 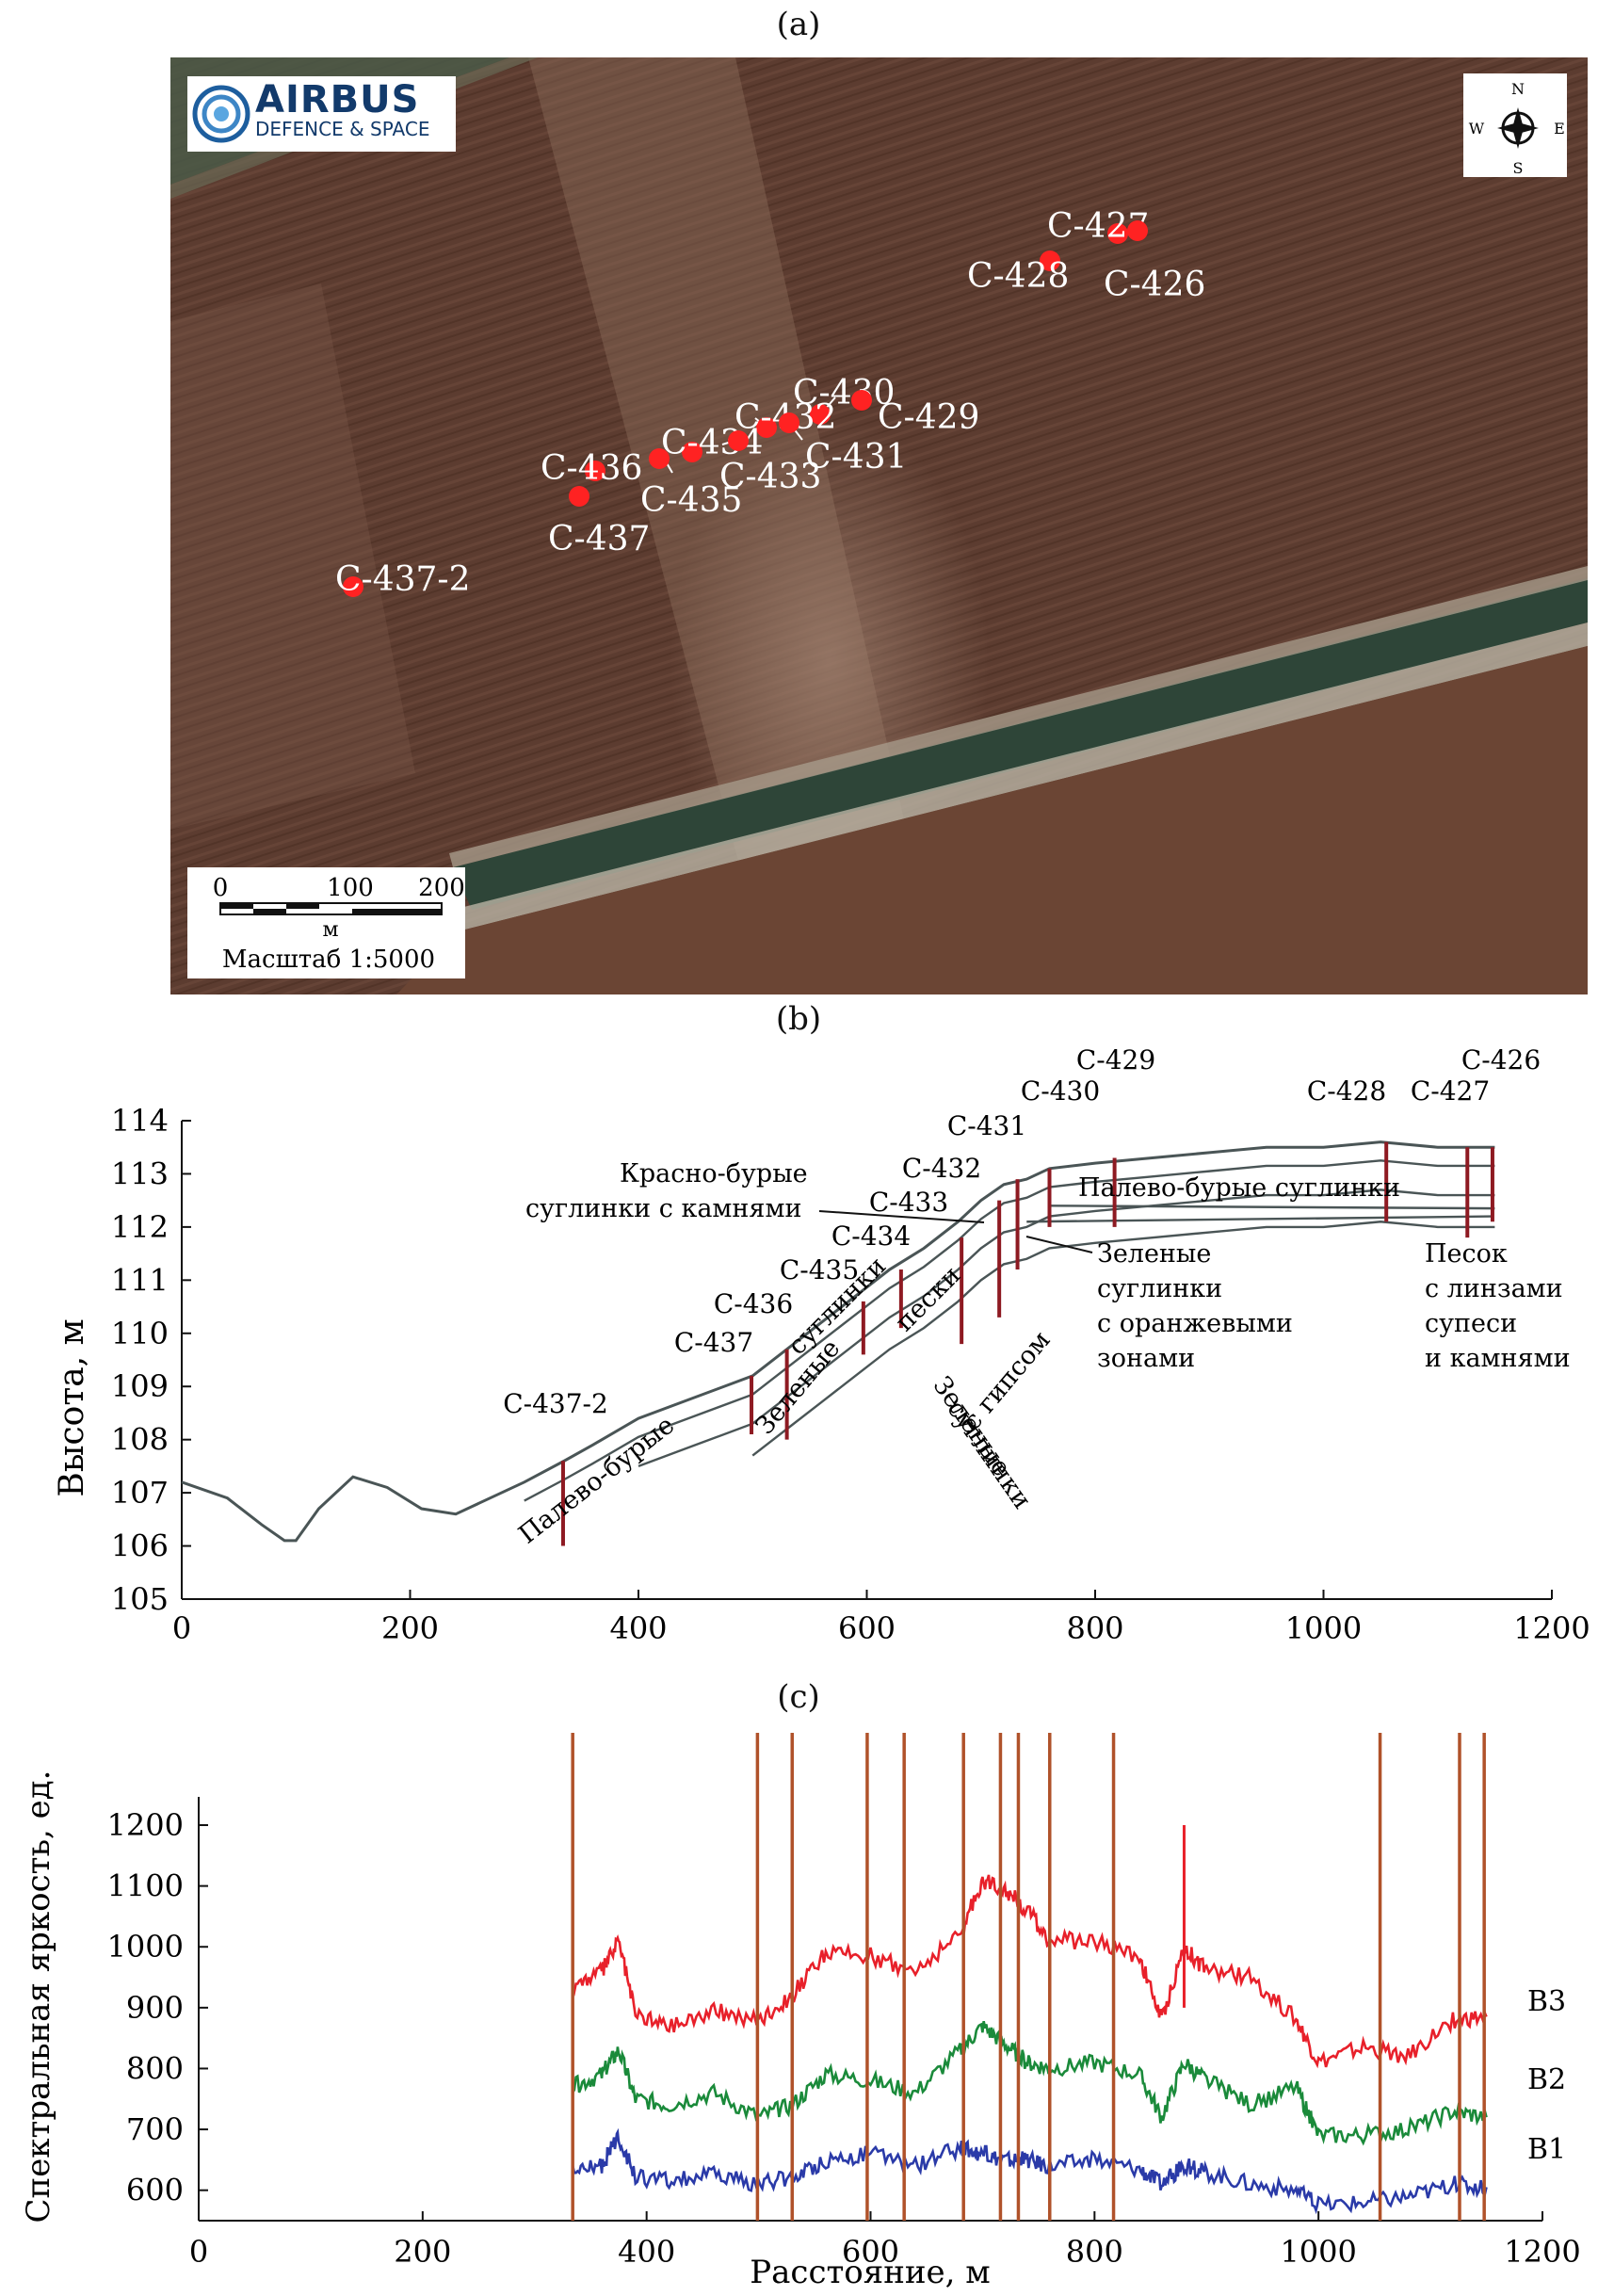 I want to click on chart-b-y-tick-label: 109, so click(x=140, y=1386).